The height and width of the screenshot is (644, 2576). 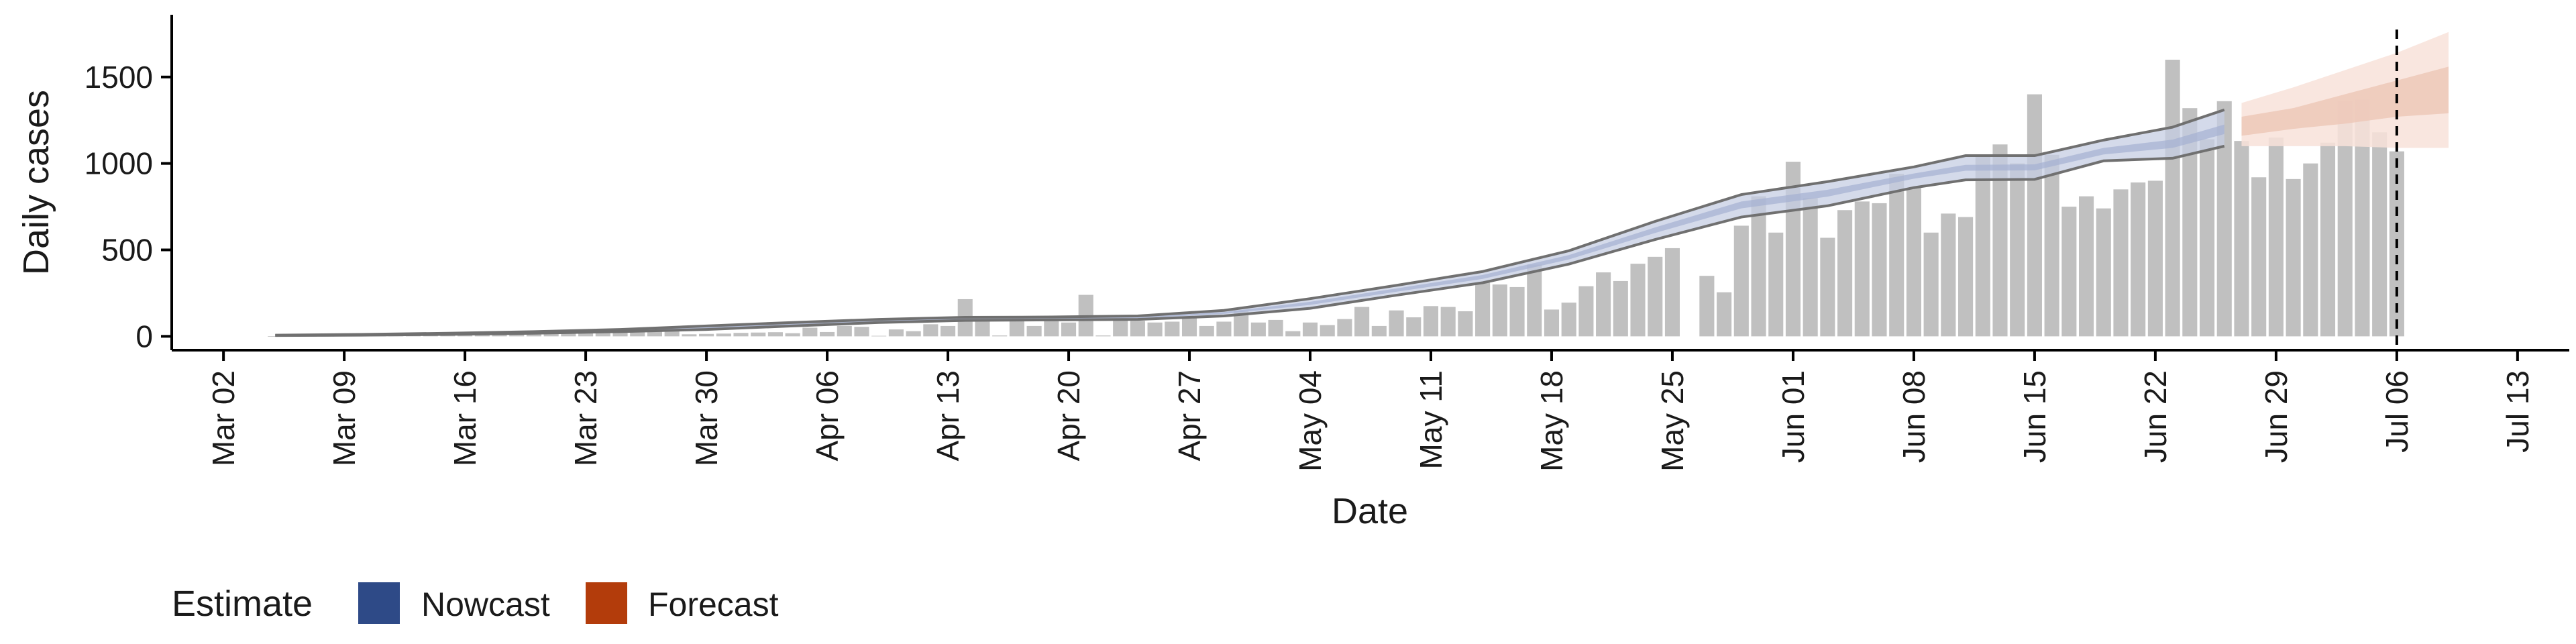 What do you see at coordinates (379, 603) in the screenshot?
I see `legend-swatch-nowcast` at bounding box center [379, 603].